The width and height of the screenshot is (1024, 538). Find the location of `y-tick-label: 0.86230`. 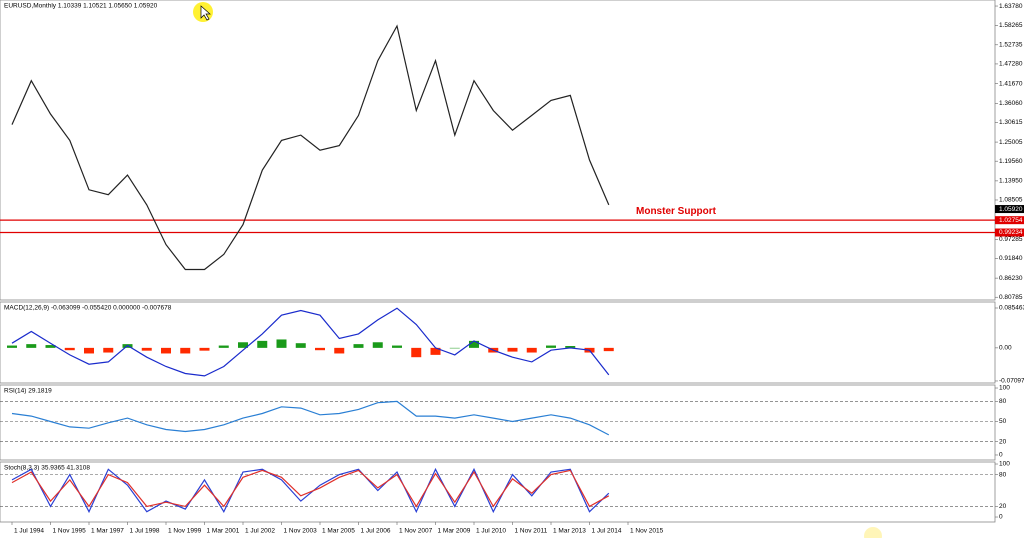

y-tick-label: 0.86230 is located at coordinates (1011, 278).